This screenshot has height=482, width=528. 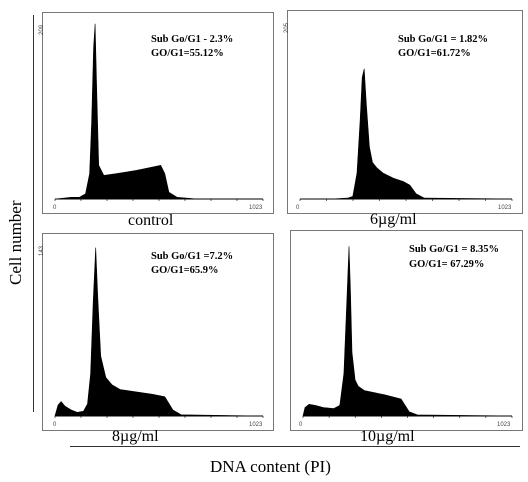 I want to click on annotation-sub-g1: Sub Go/G1 =7.2%, so click(x=192, y=256).